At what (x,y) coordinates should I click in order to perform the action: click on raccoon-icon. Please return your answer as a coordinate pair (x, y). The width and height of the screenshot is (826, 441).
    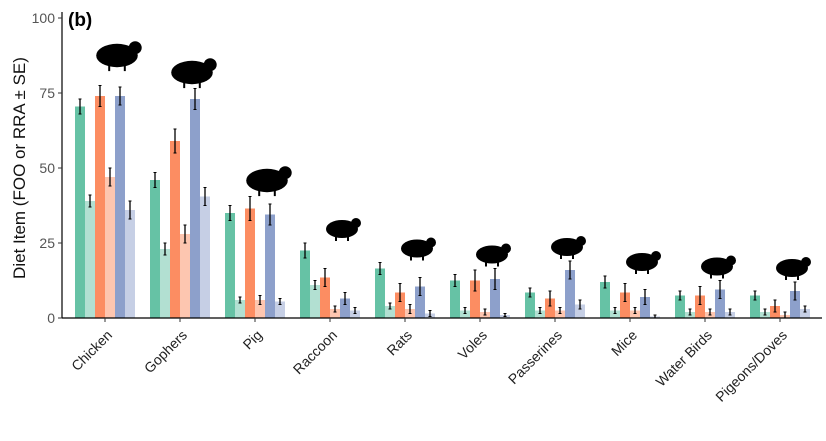
    Looking at the image, I should click on (343, 229).